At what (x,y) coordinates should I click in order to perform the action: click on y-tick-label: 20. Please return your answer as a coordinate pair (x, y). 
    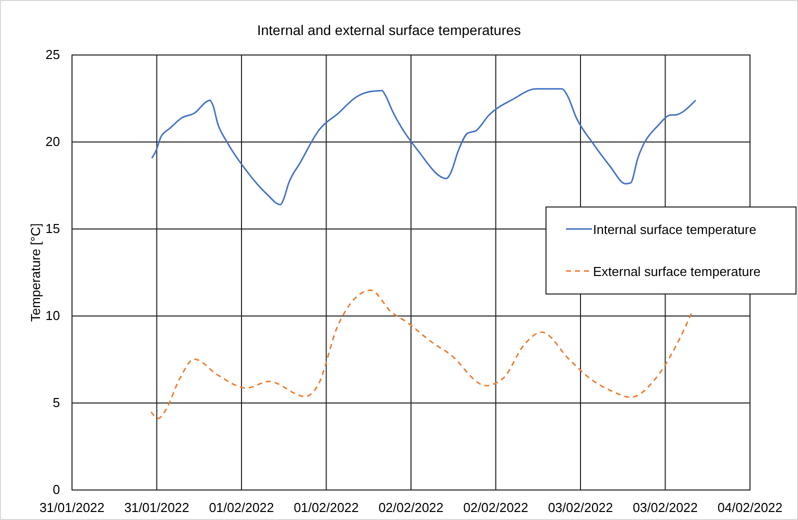
    Looking at the image, I should click on (53, 141).